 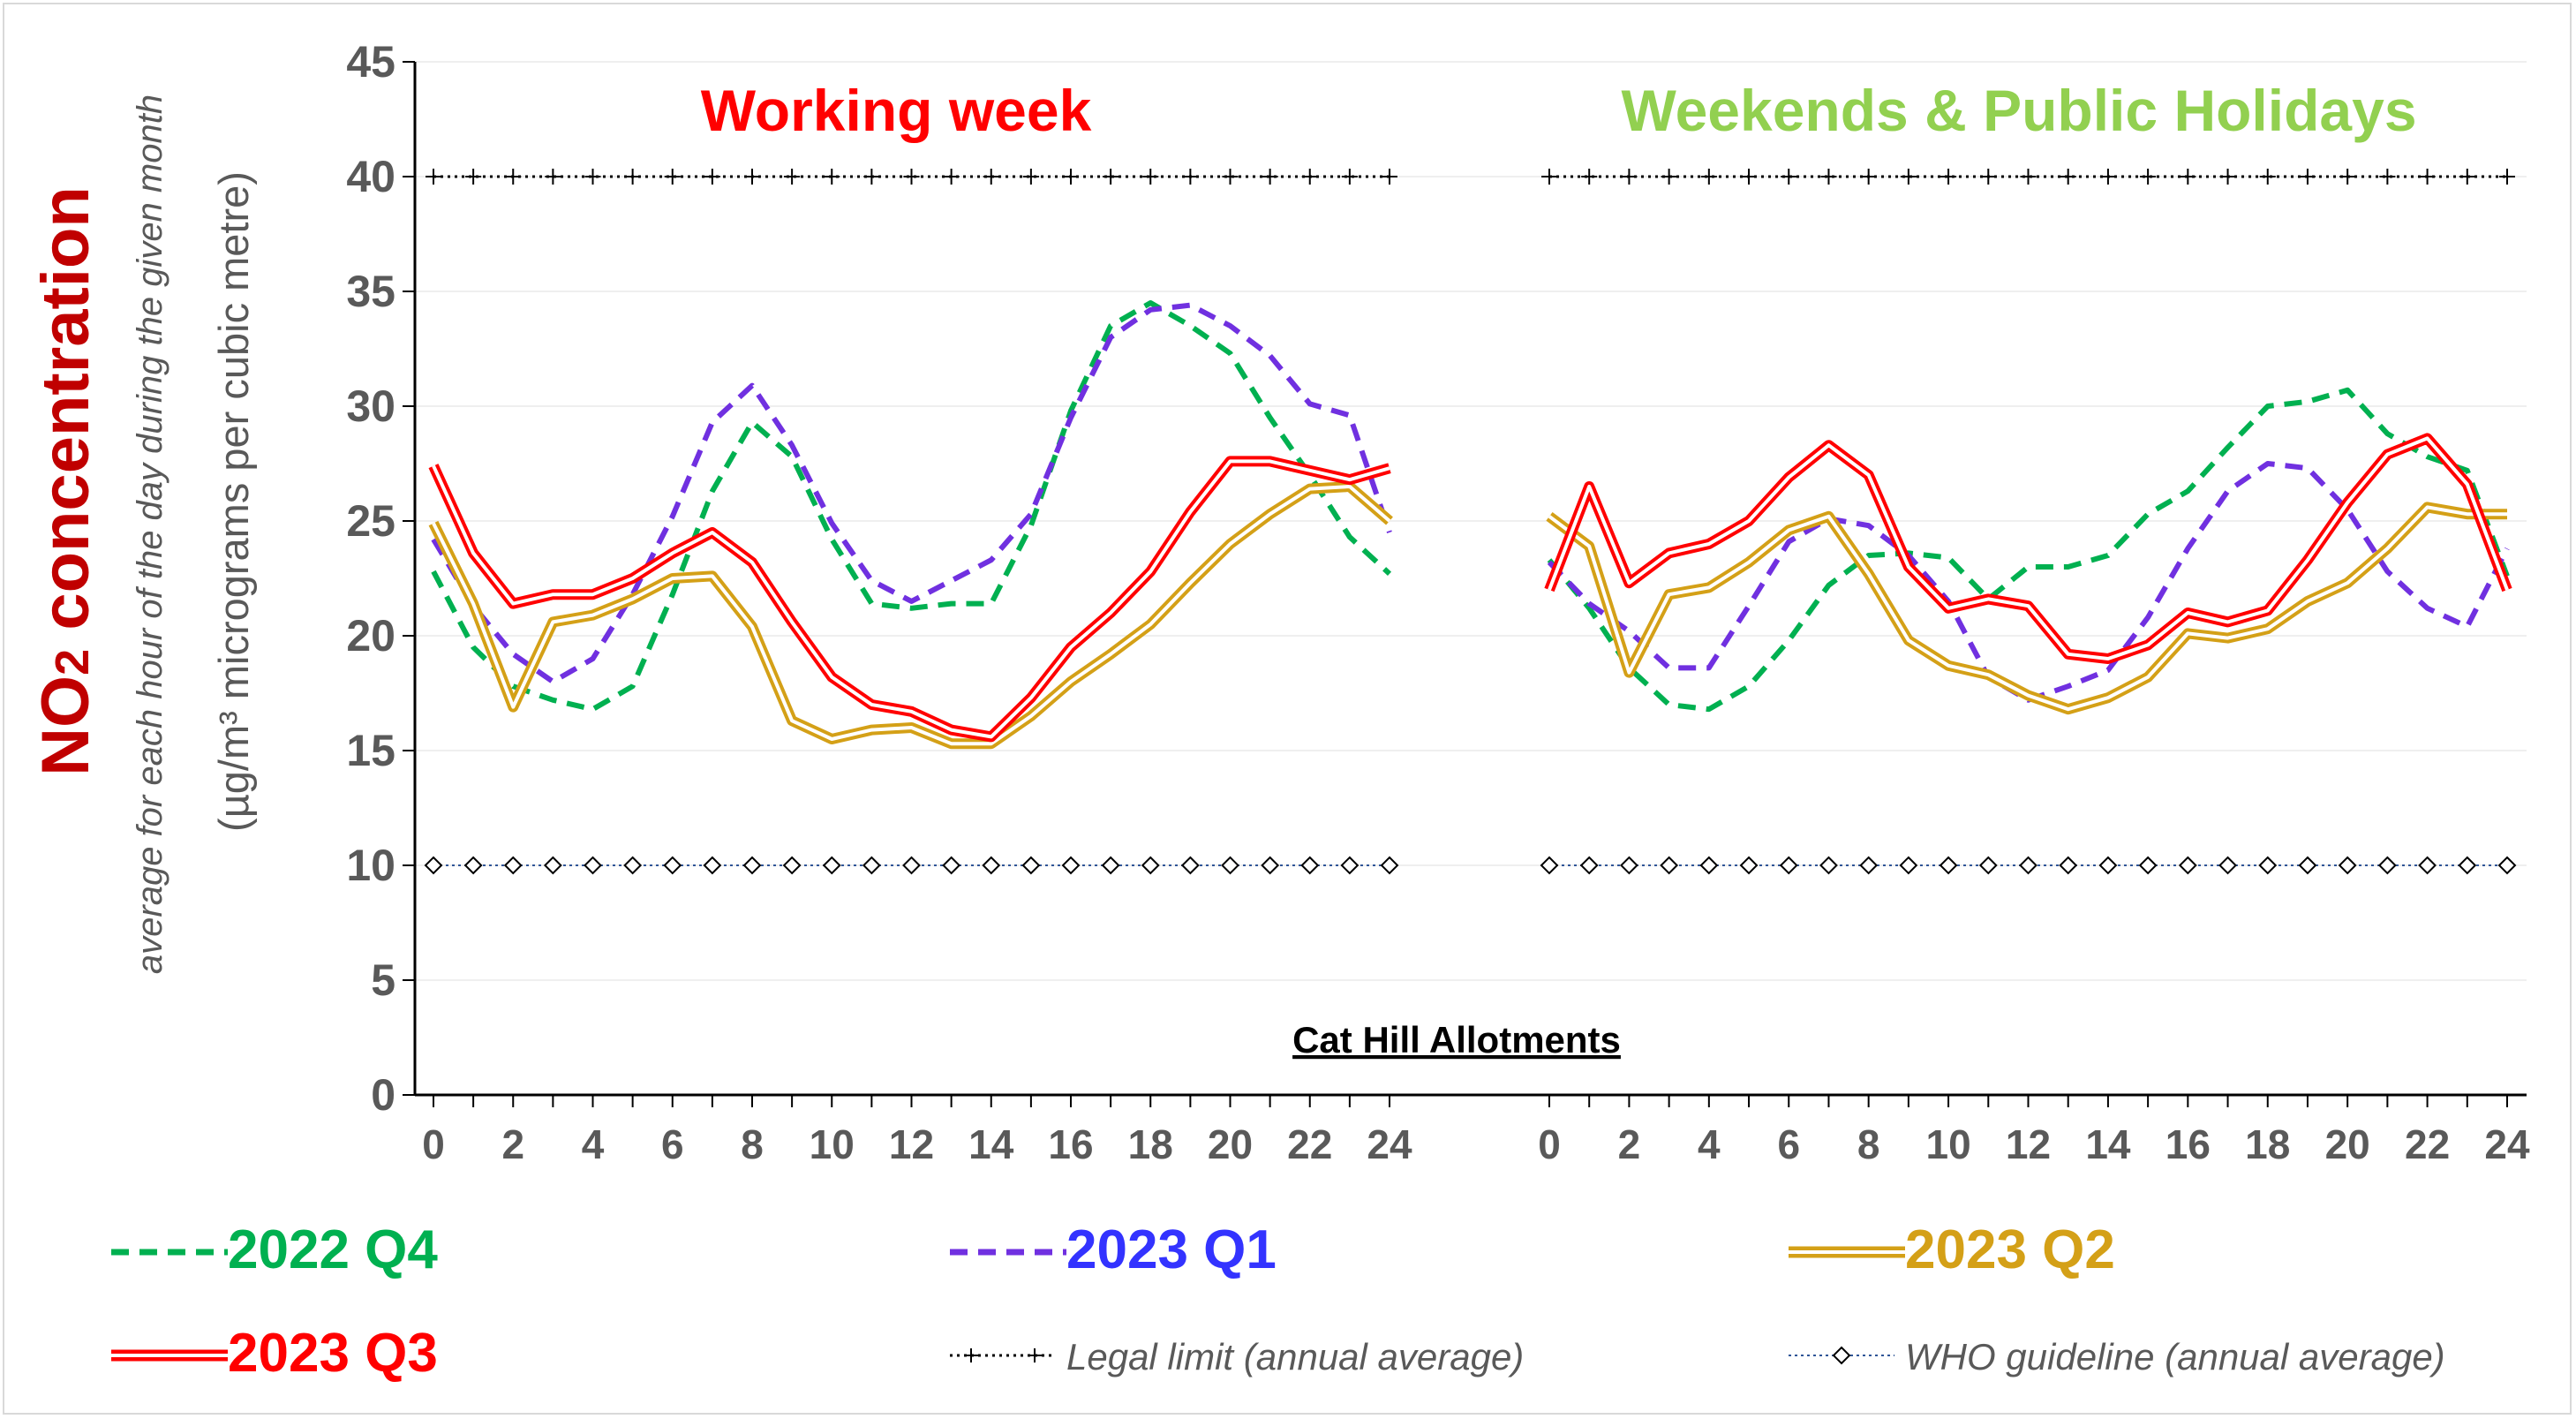 I want to click on x-tick-label-p1-18: 18, so click(x=2267, y=1144).